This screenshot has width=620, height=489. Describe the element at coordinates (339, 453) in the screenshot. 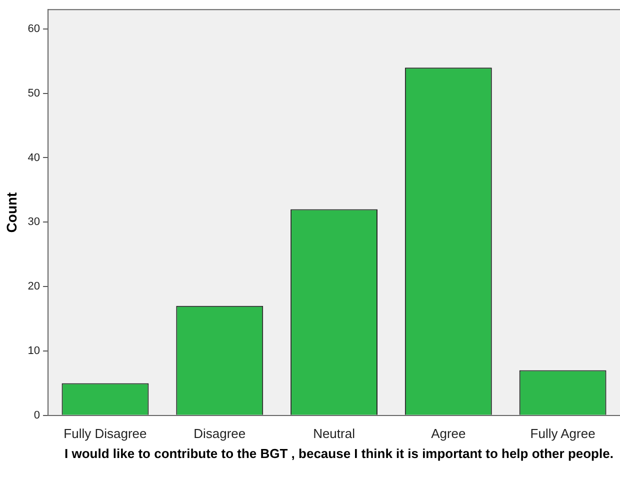

I see `x-axis-title: I would like to contribute to the BGT , because I think it is important to help other people.` at that location.